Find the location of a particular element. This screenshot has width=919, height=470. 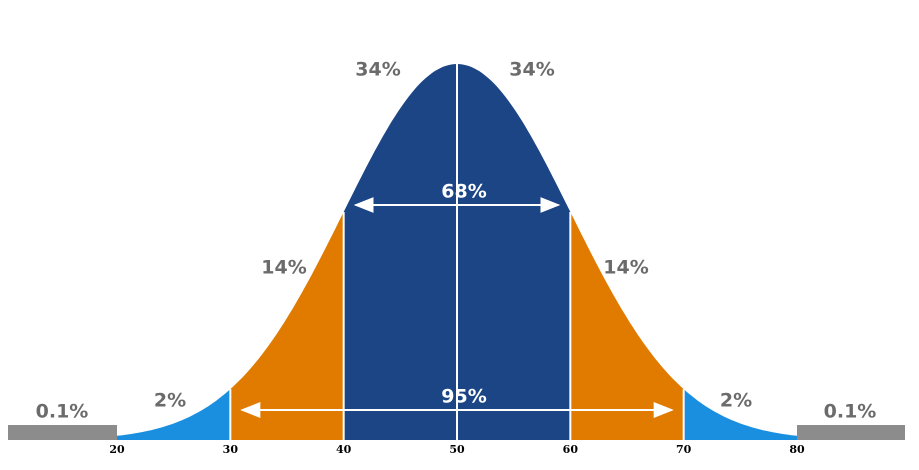

x-tick-label: 80 is located at coordinates (797, 449).